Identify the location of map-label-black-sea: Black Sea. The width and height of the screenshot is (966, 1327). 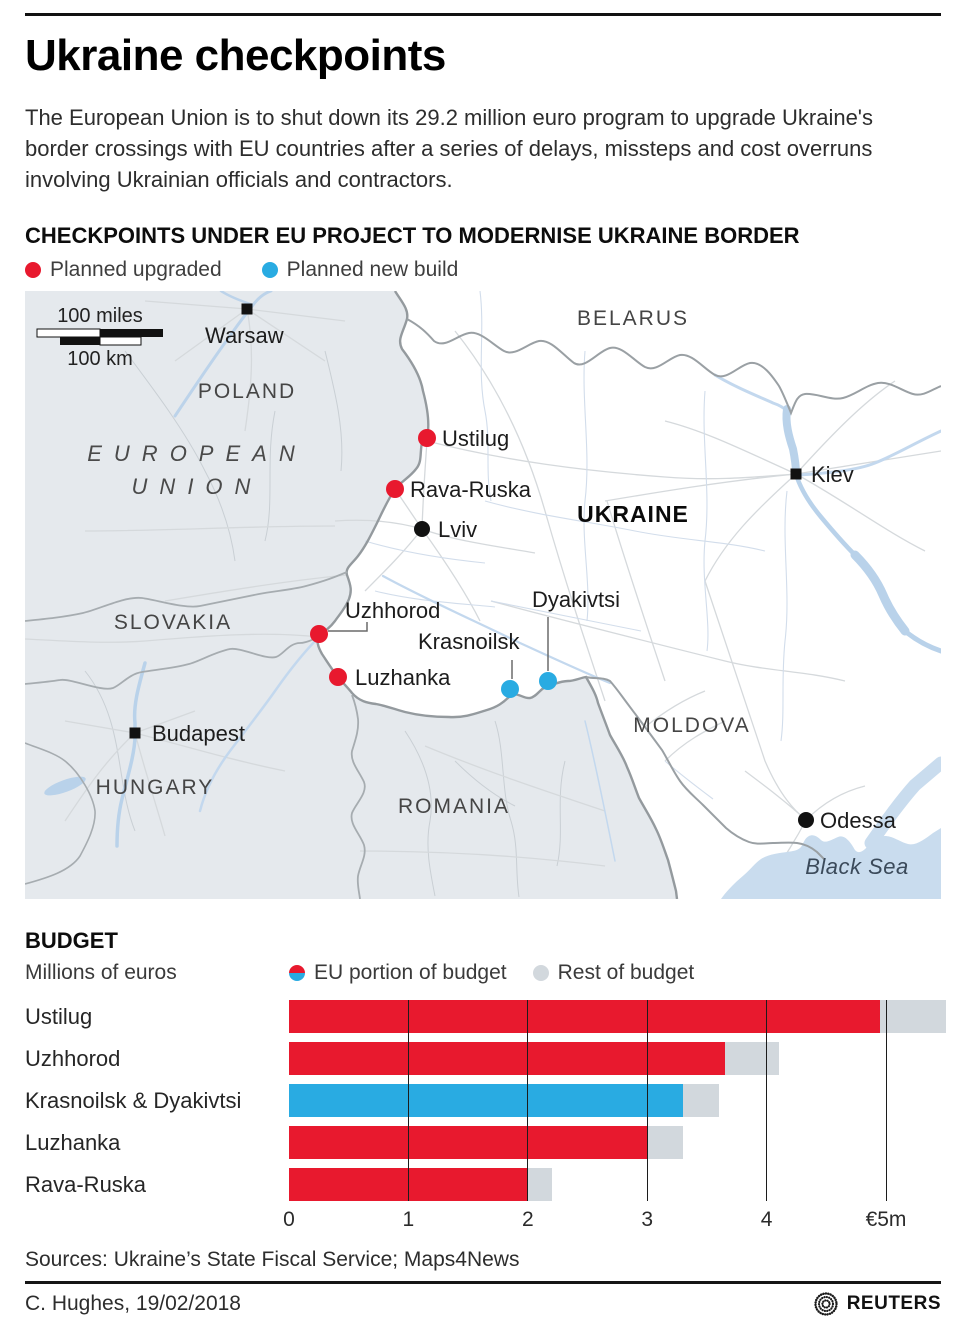
(857, 866).